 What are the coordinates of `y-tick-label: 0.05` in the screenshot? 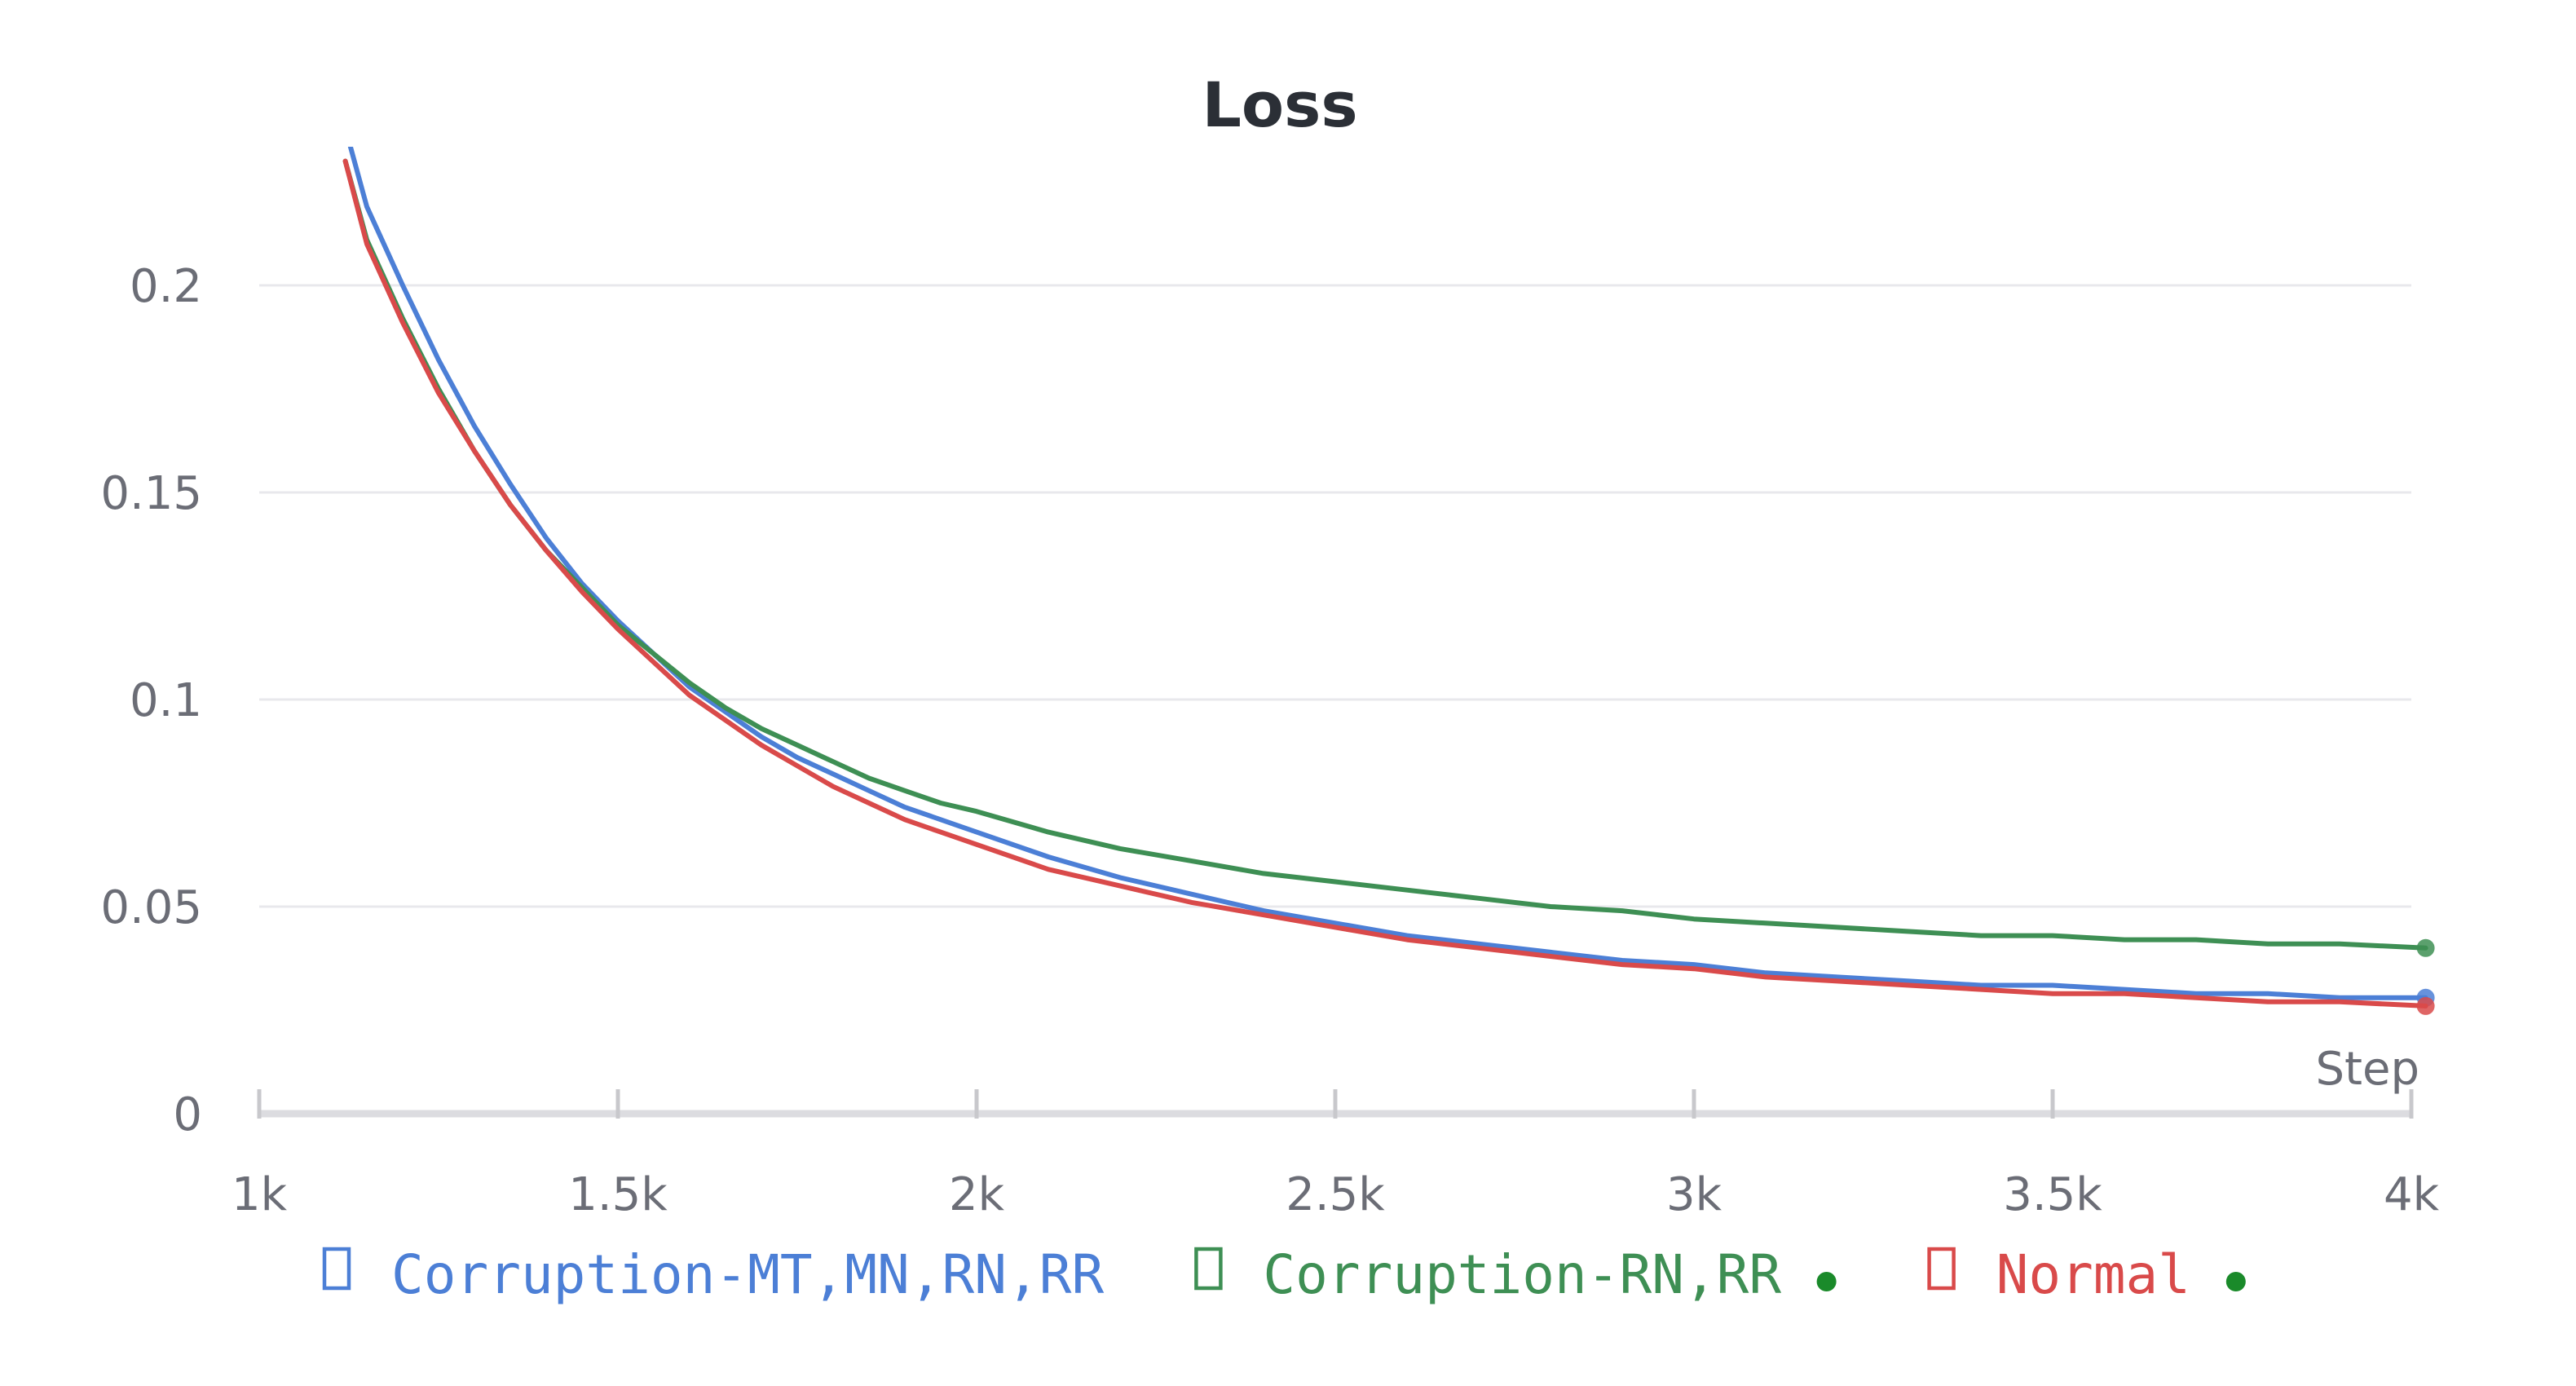 It's located at (151, 907).